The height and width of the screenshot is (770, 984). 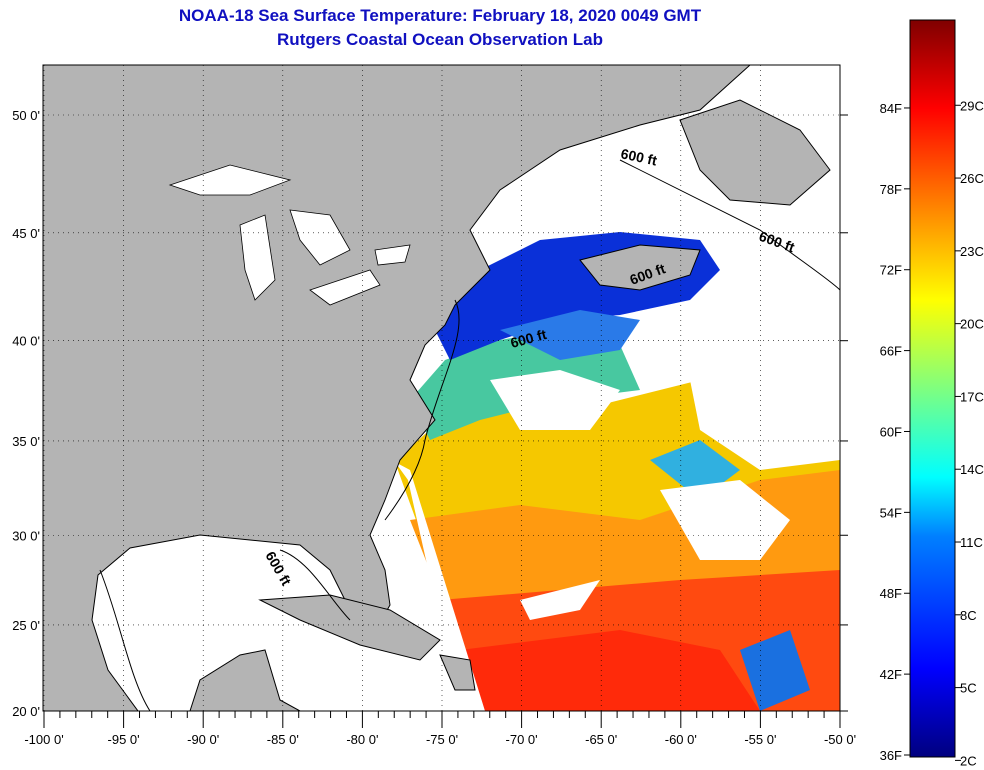 I want to click on colorbar-c-label: 2C, so click(x=968, y=760).